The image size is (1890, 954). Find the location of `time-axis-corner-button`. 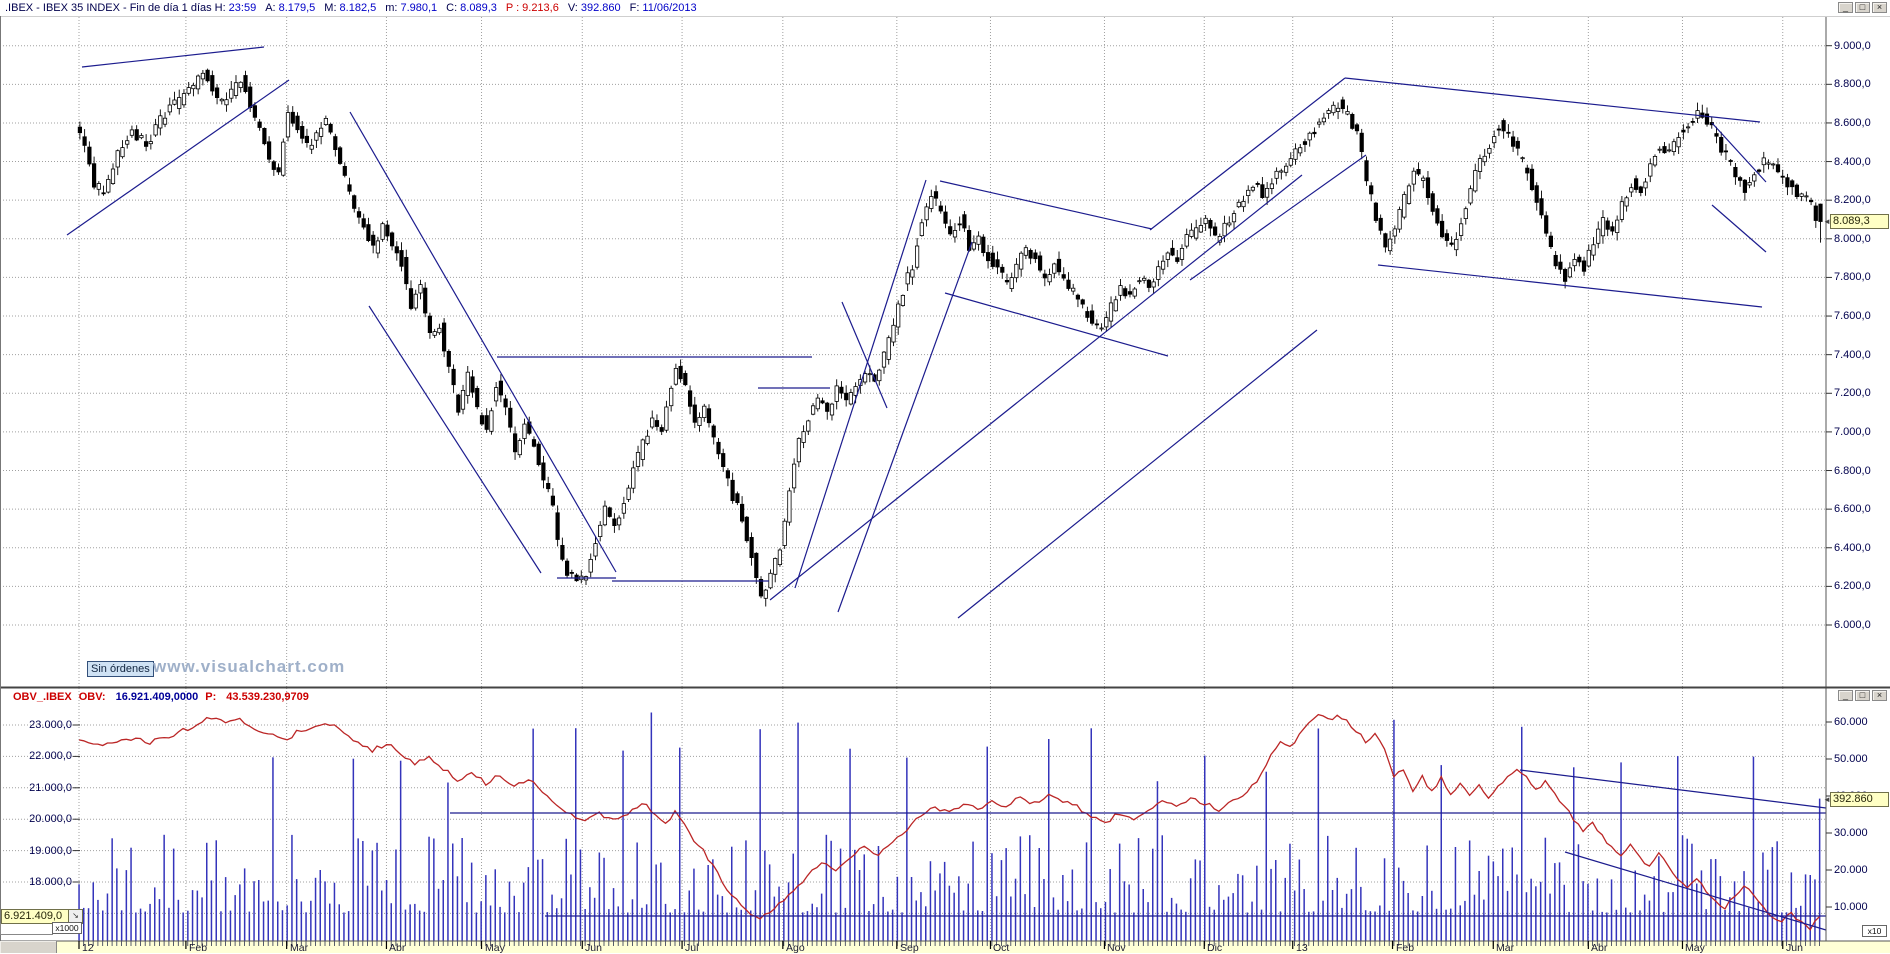

time-axis-corner-button is located at coordinates (28, 947).